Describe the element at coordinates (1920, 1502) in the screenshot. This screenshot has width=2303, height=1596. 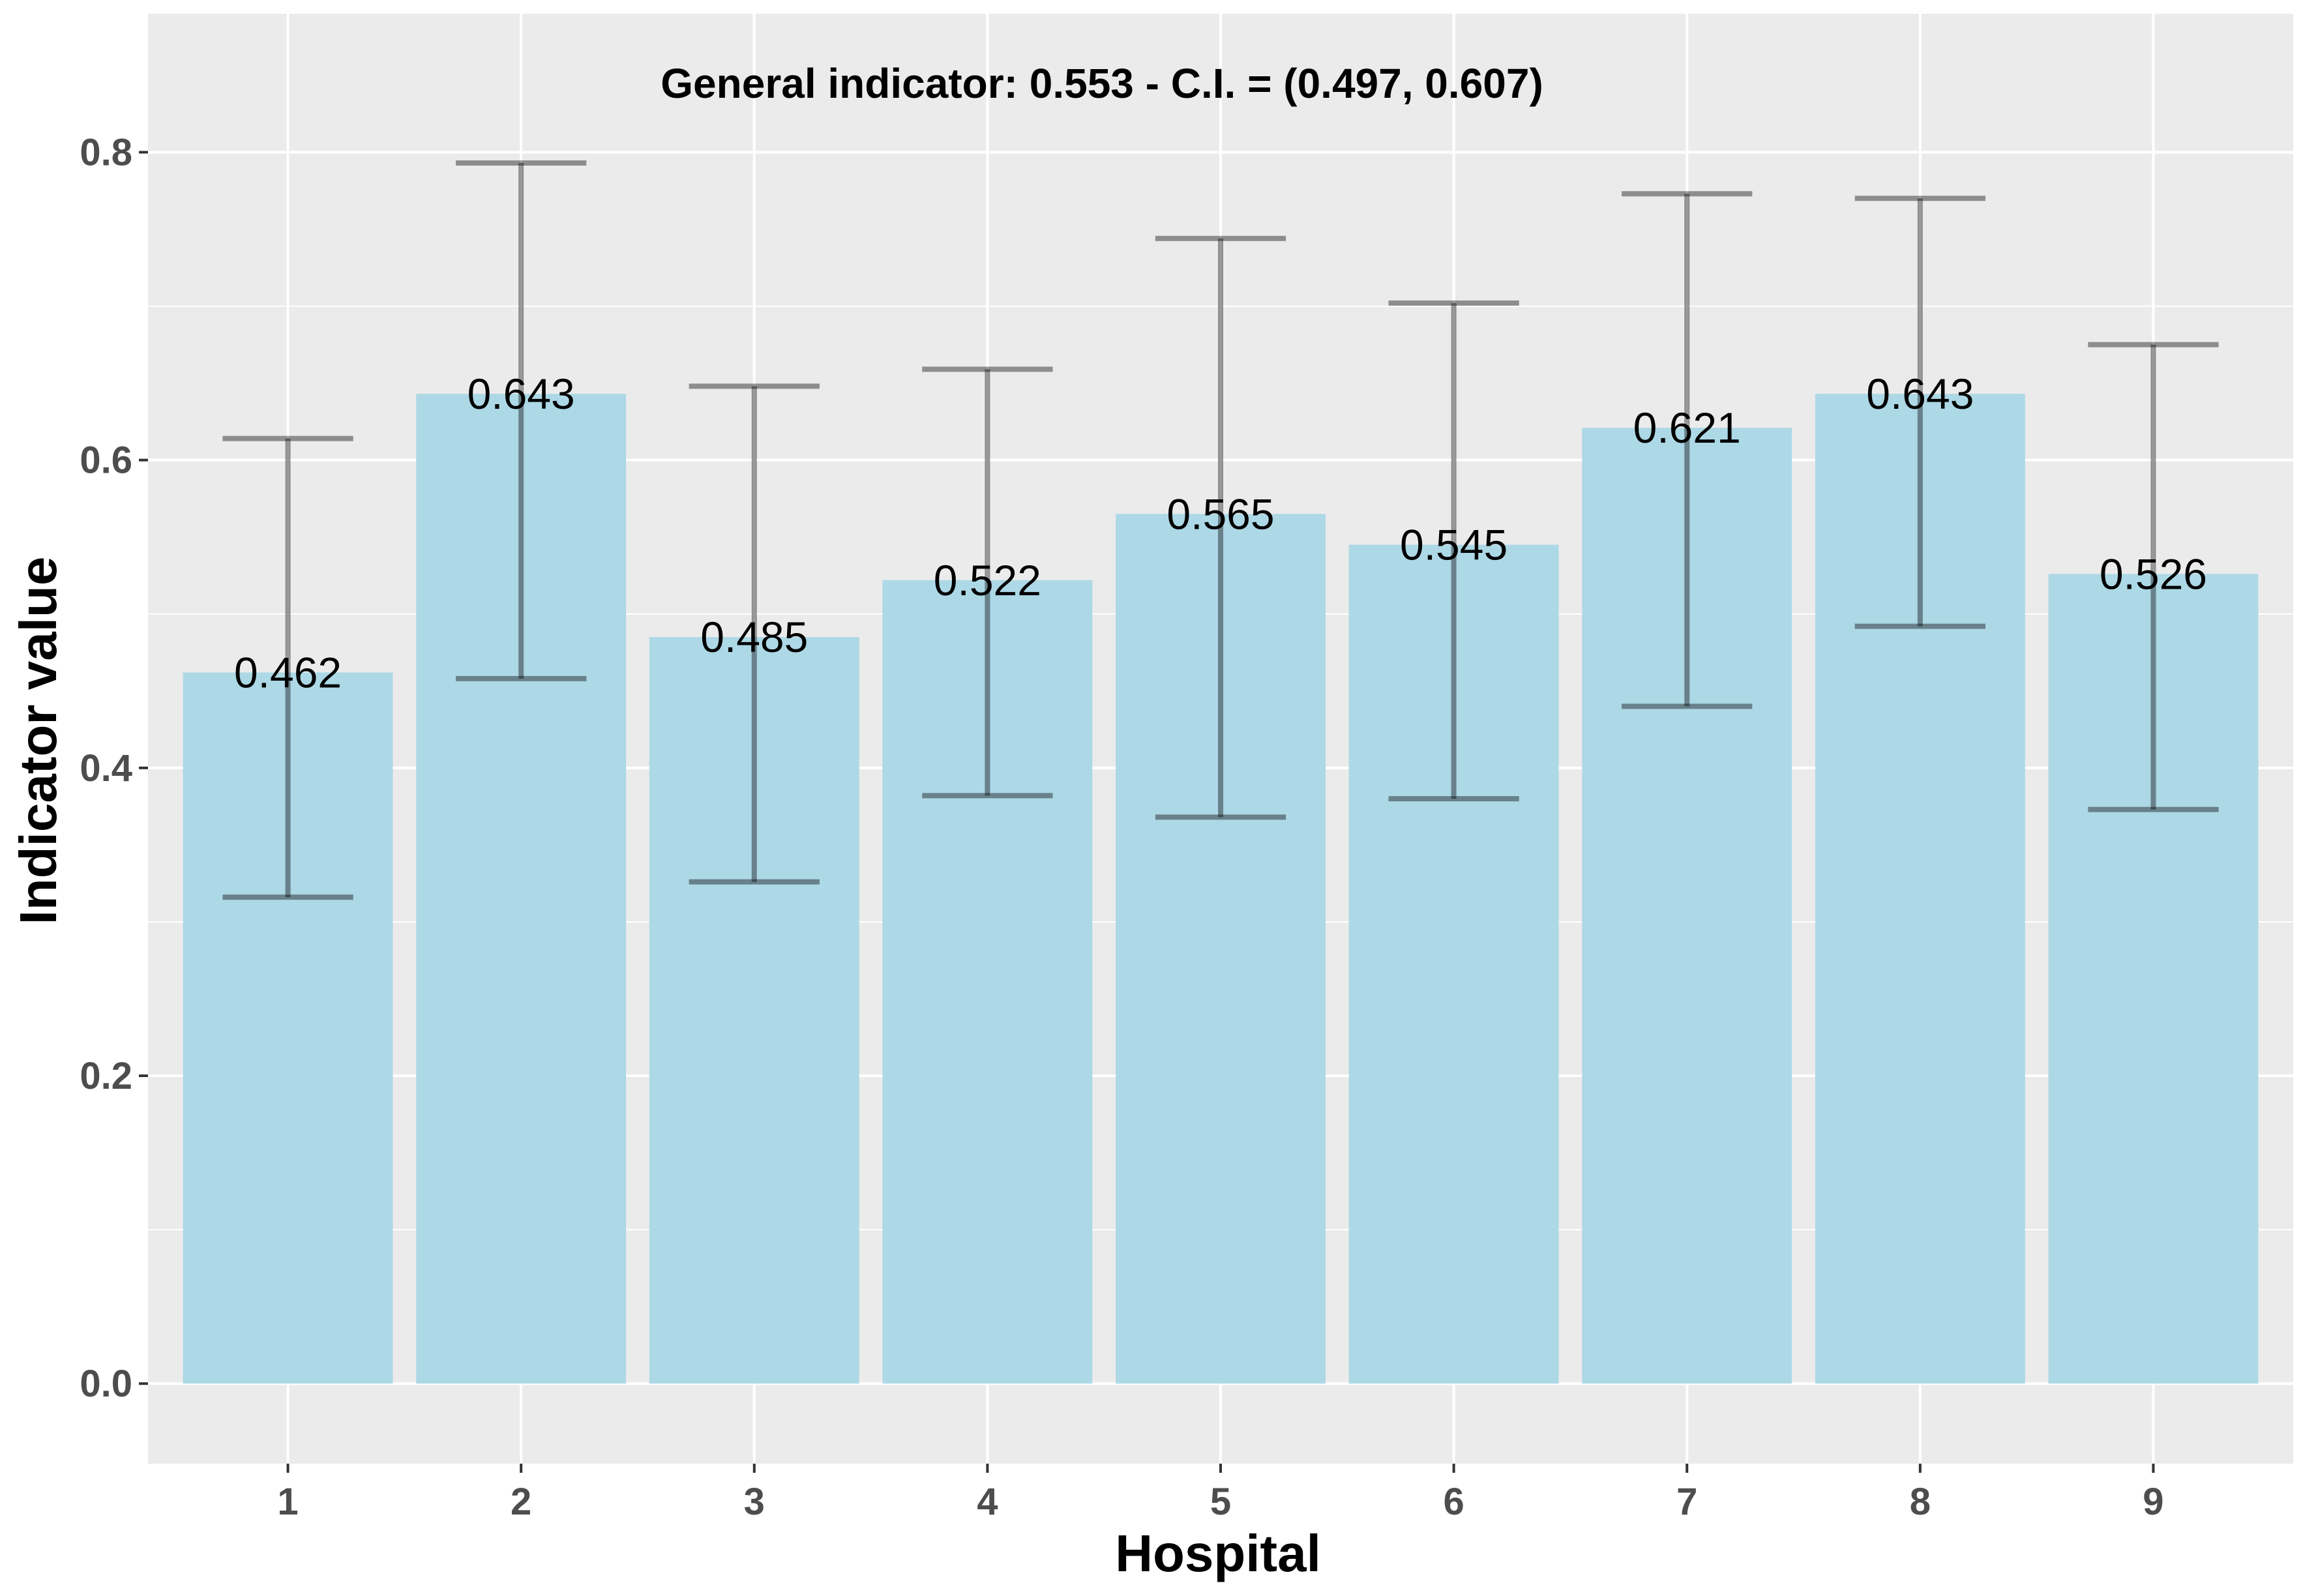
I see `x-tick-label: 8` at that location.